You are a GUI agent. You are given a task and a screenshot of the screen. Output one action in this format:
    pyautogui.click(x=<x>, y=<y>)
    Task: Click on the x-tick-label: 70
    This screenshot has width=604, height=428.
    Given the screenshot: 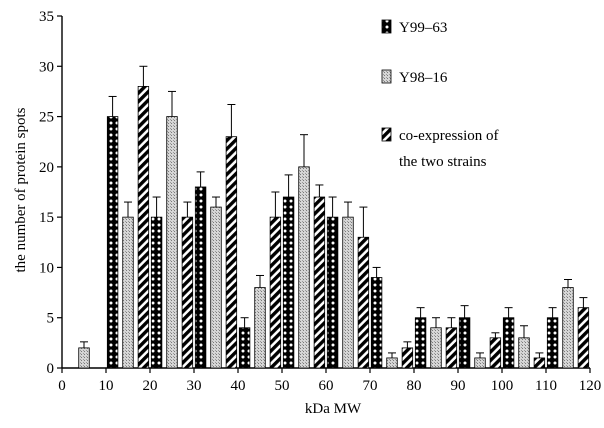 What is the action you would take?
    pyautogui.click(x=370, y=386)
    